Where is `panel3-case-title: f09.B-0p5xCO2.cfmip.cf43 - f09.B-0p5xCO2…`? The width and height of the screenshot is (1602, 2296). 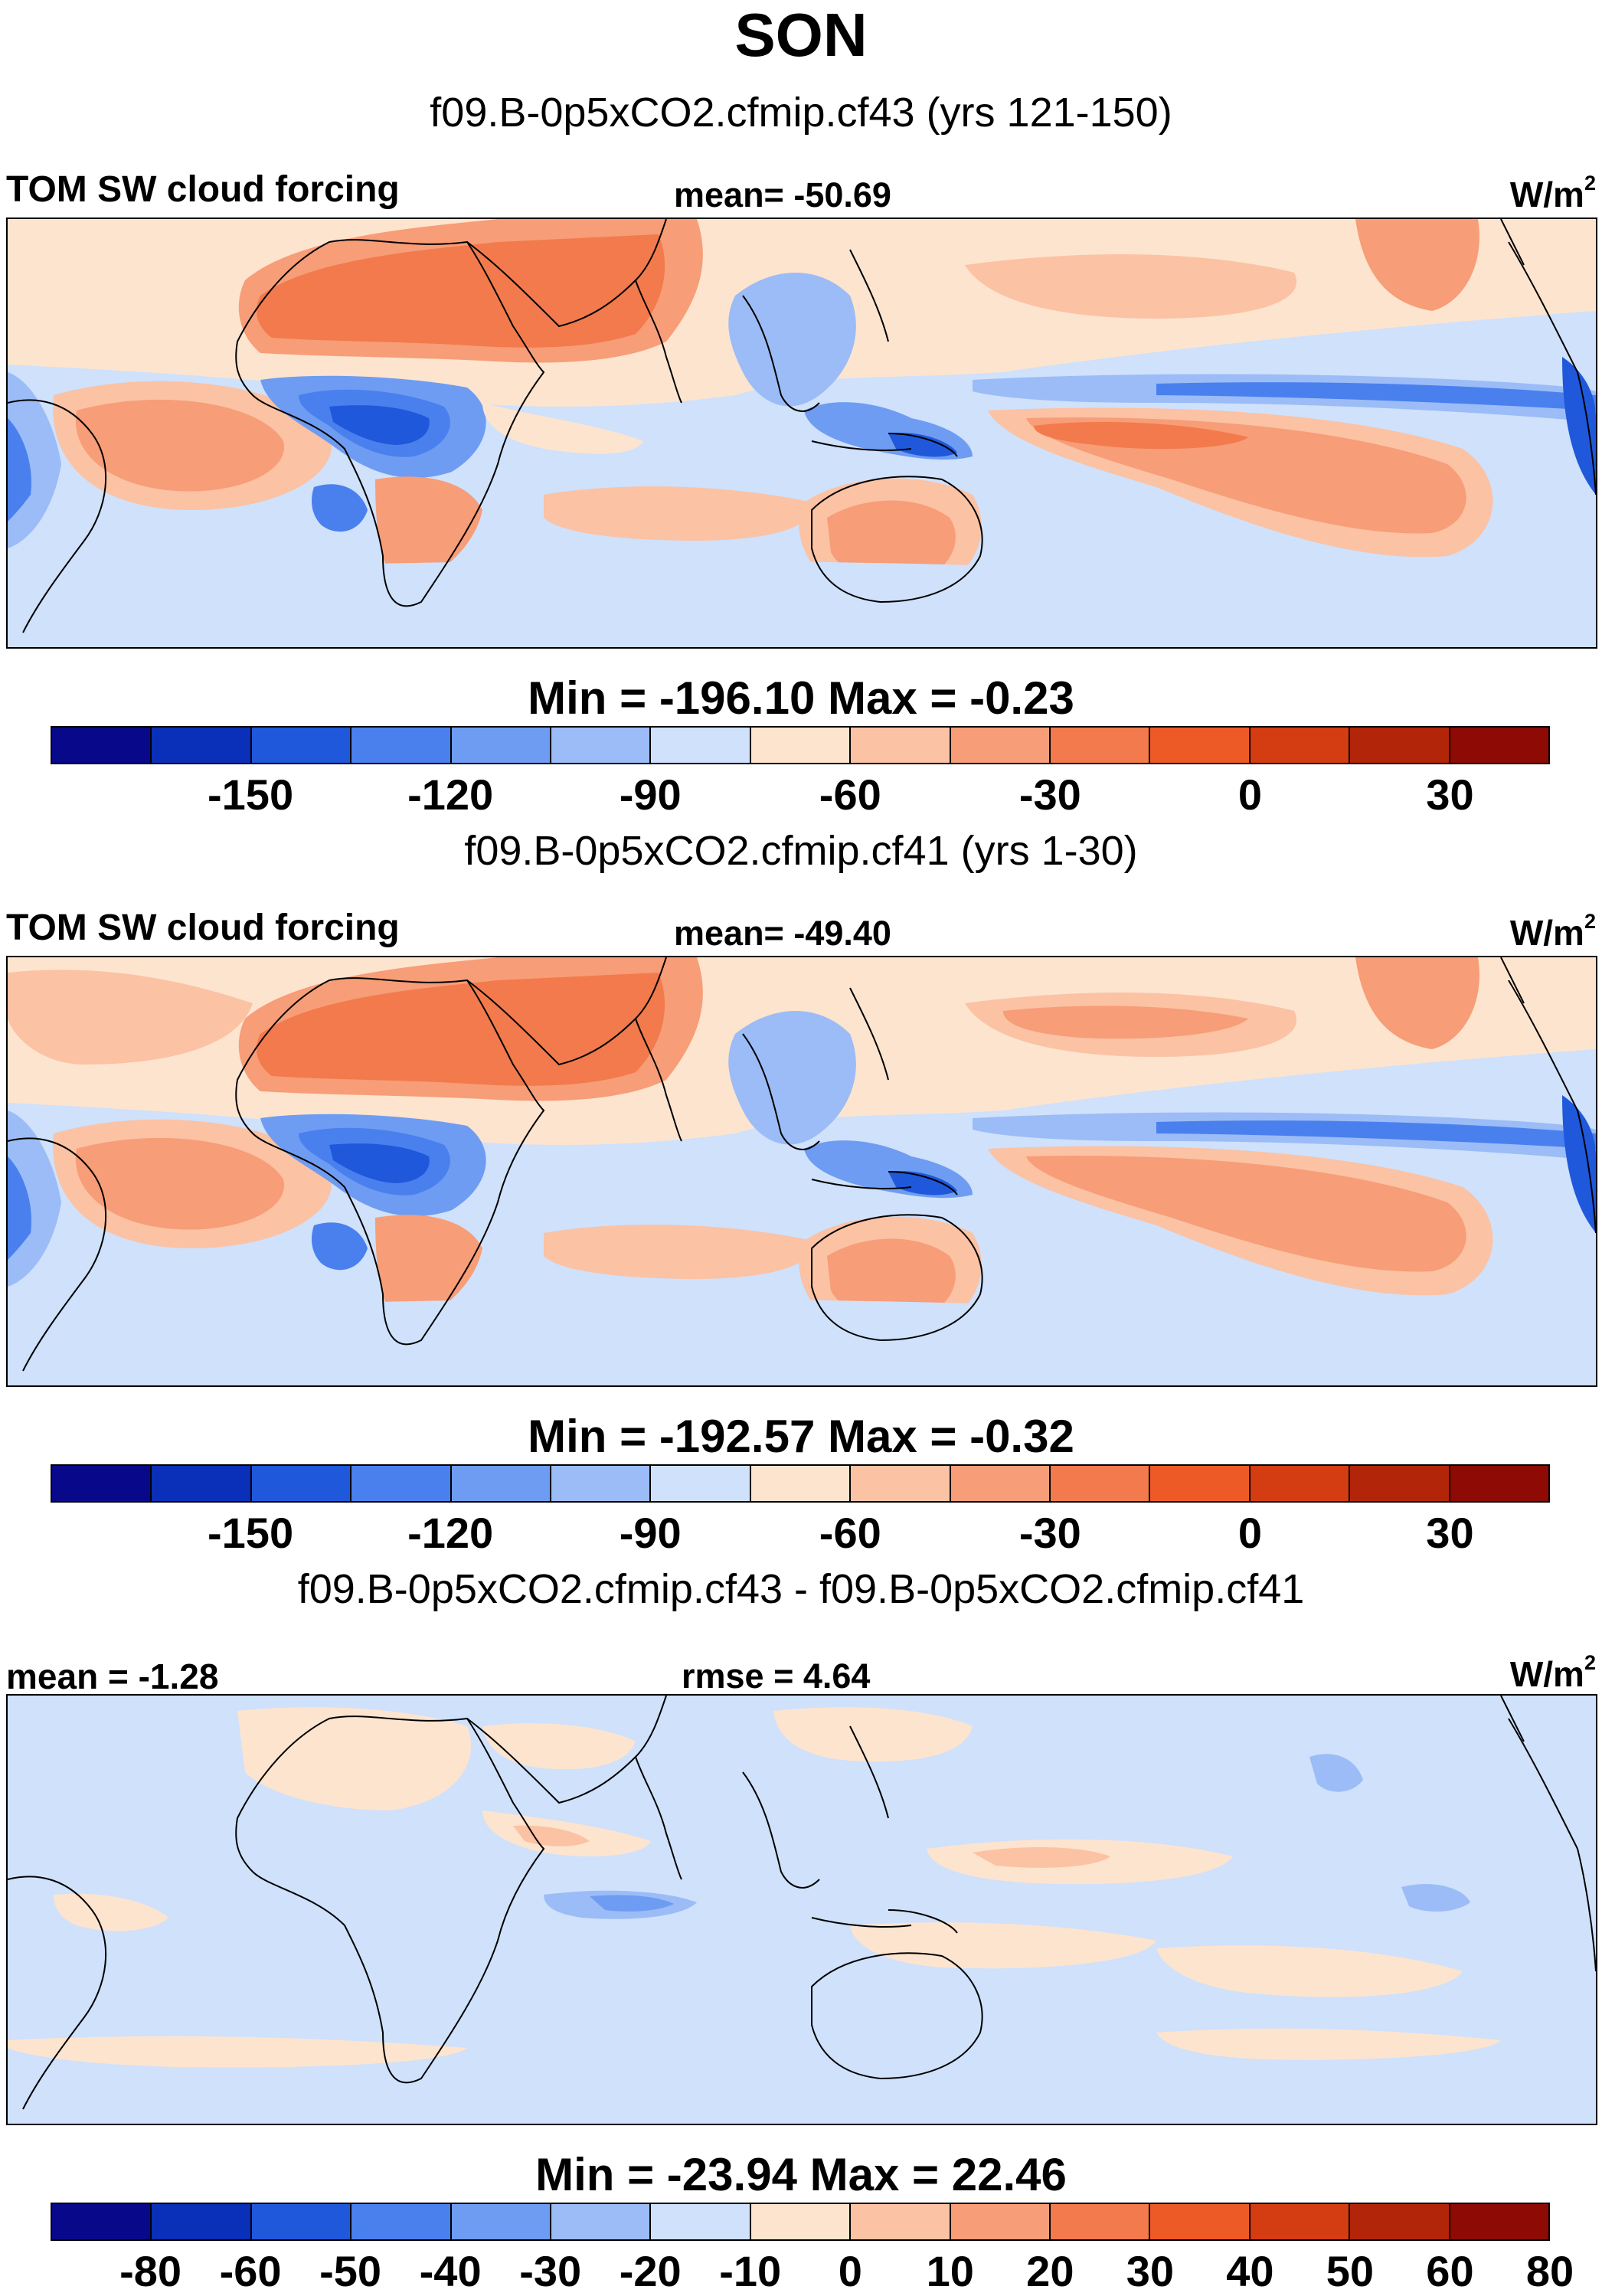
panel3-case-title: f09.B-0p5xCO2.cfmip.cf43 - f09.B-0p5xCO2… is located at coordinates (801, 1589).